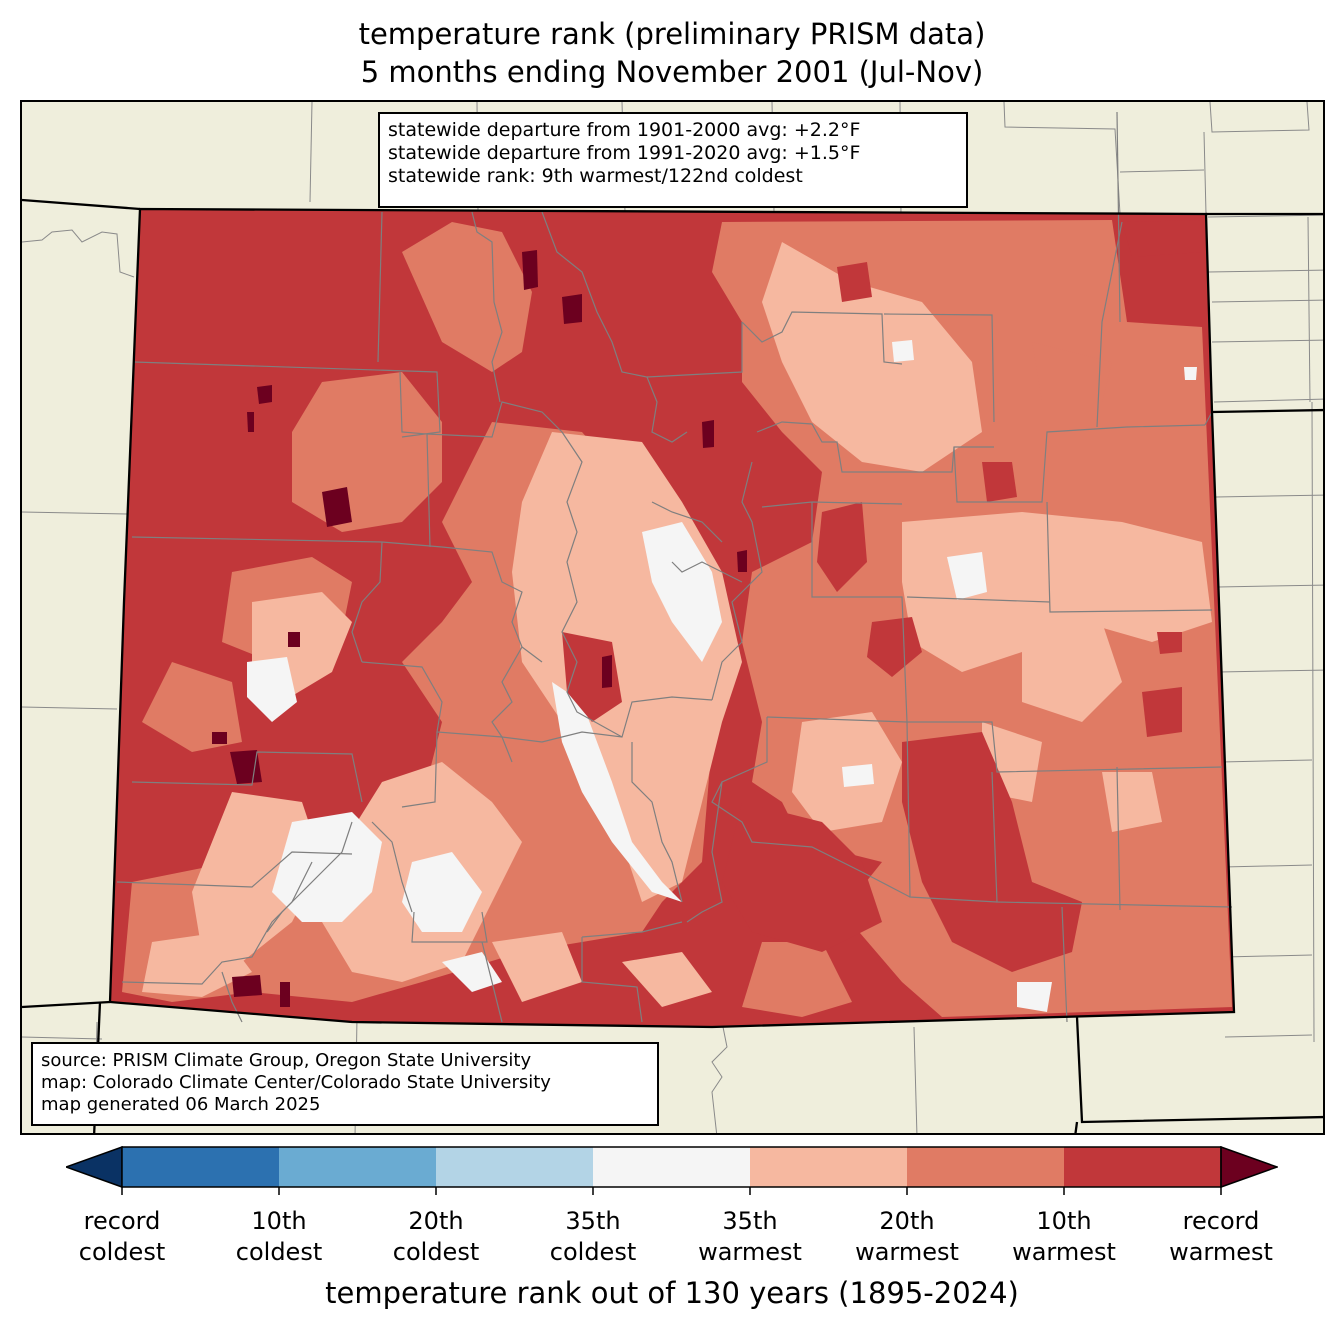  What do you see at coordinates (122, 1237) in the screenshot?
I see `colorbar-tick-label: record coldest` at bounding box center [122, 1237].